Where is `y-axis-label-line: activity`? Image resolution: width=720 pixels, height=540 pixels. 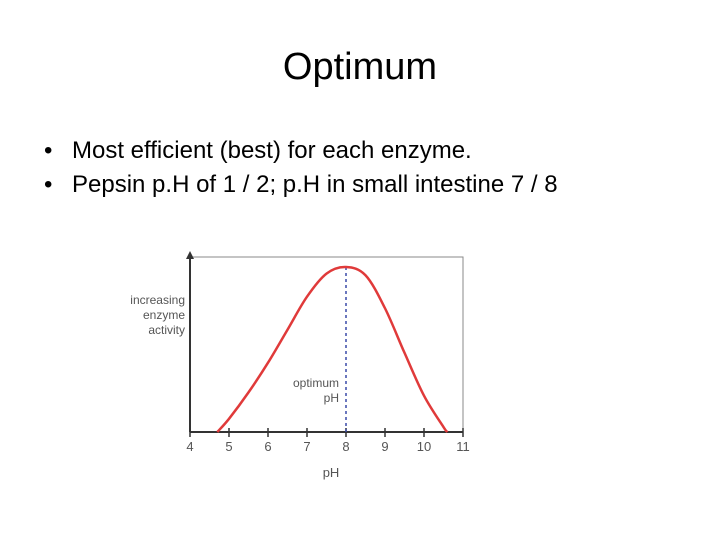
y-axis-label-line: activity is located at coordinates (166, 330).